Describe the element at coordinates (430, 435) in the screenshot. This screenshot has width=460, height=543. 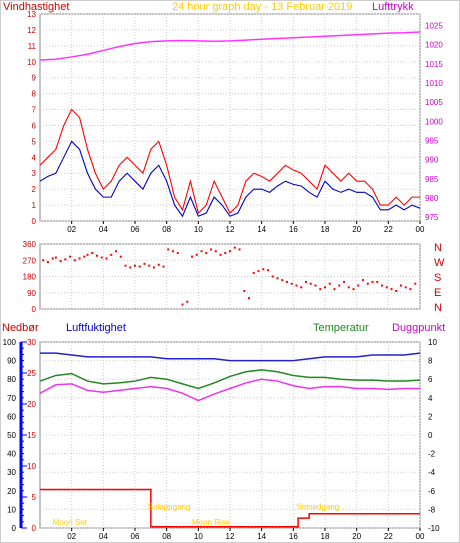
I see `temperature-tick-label: 0` at that location.